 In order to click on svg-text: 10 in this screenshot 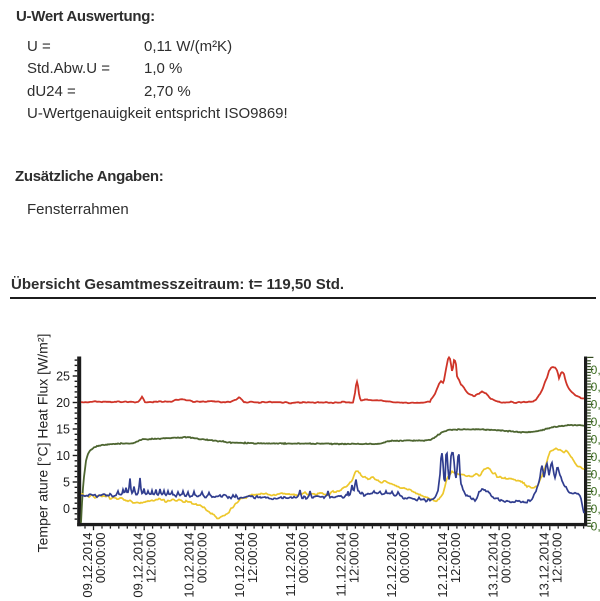, I will do `click(63, 456)`.